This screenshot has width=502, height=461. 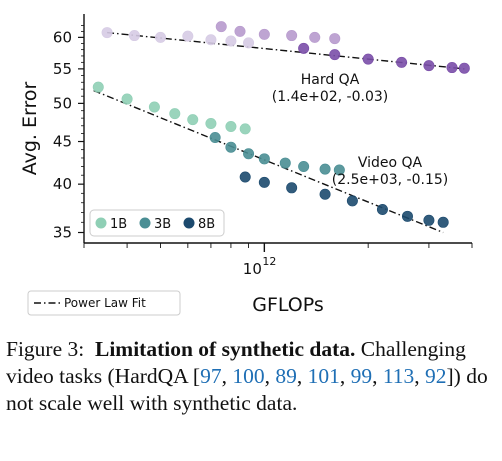 What do you see at coordinates (288, 305) in the screenshot?
I see `x-axis-label: GFLOPs` at bounding box center [288, 305].